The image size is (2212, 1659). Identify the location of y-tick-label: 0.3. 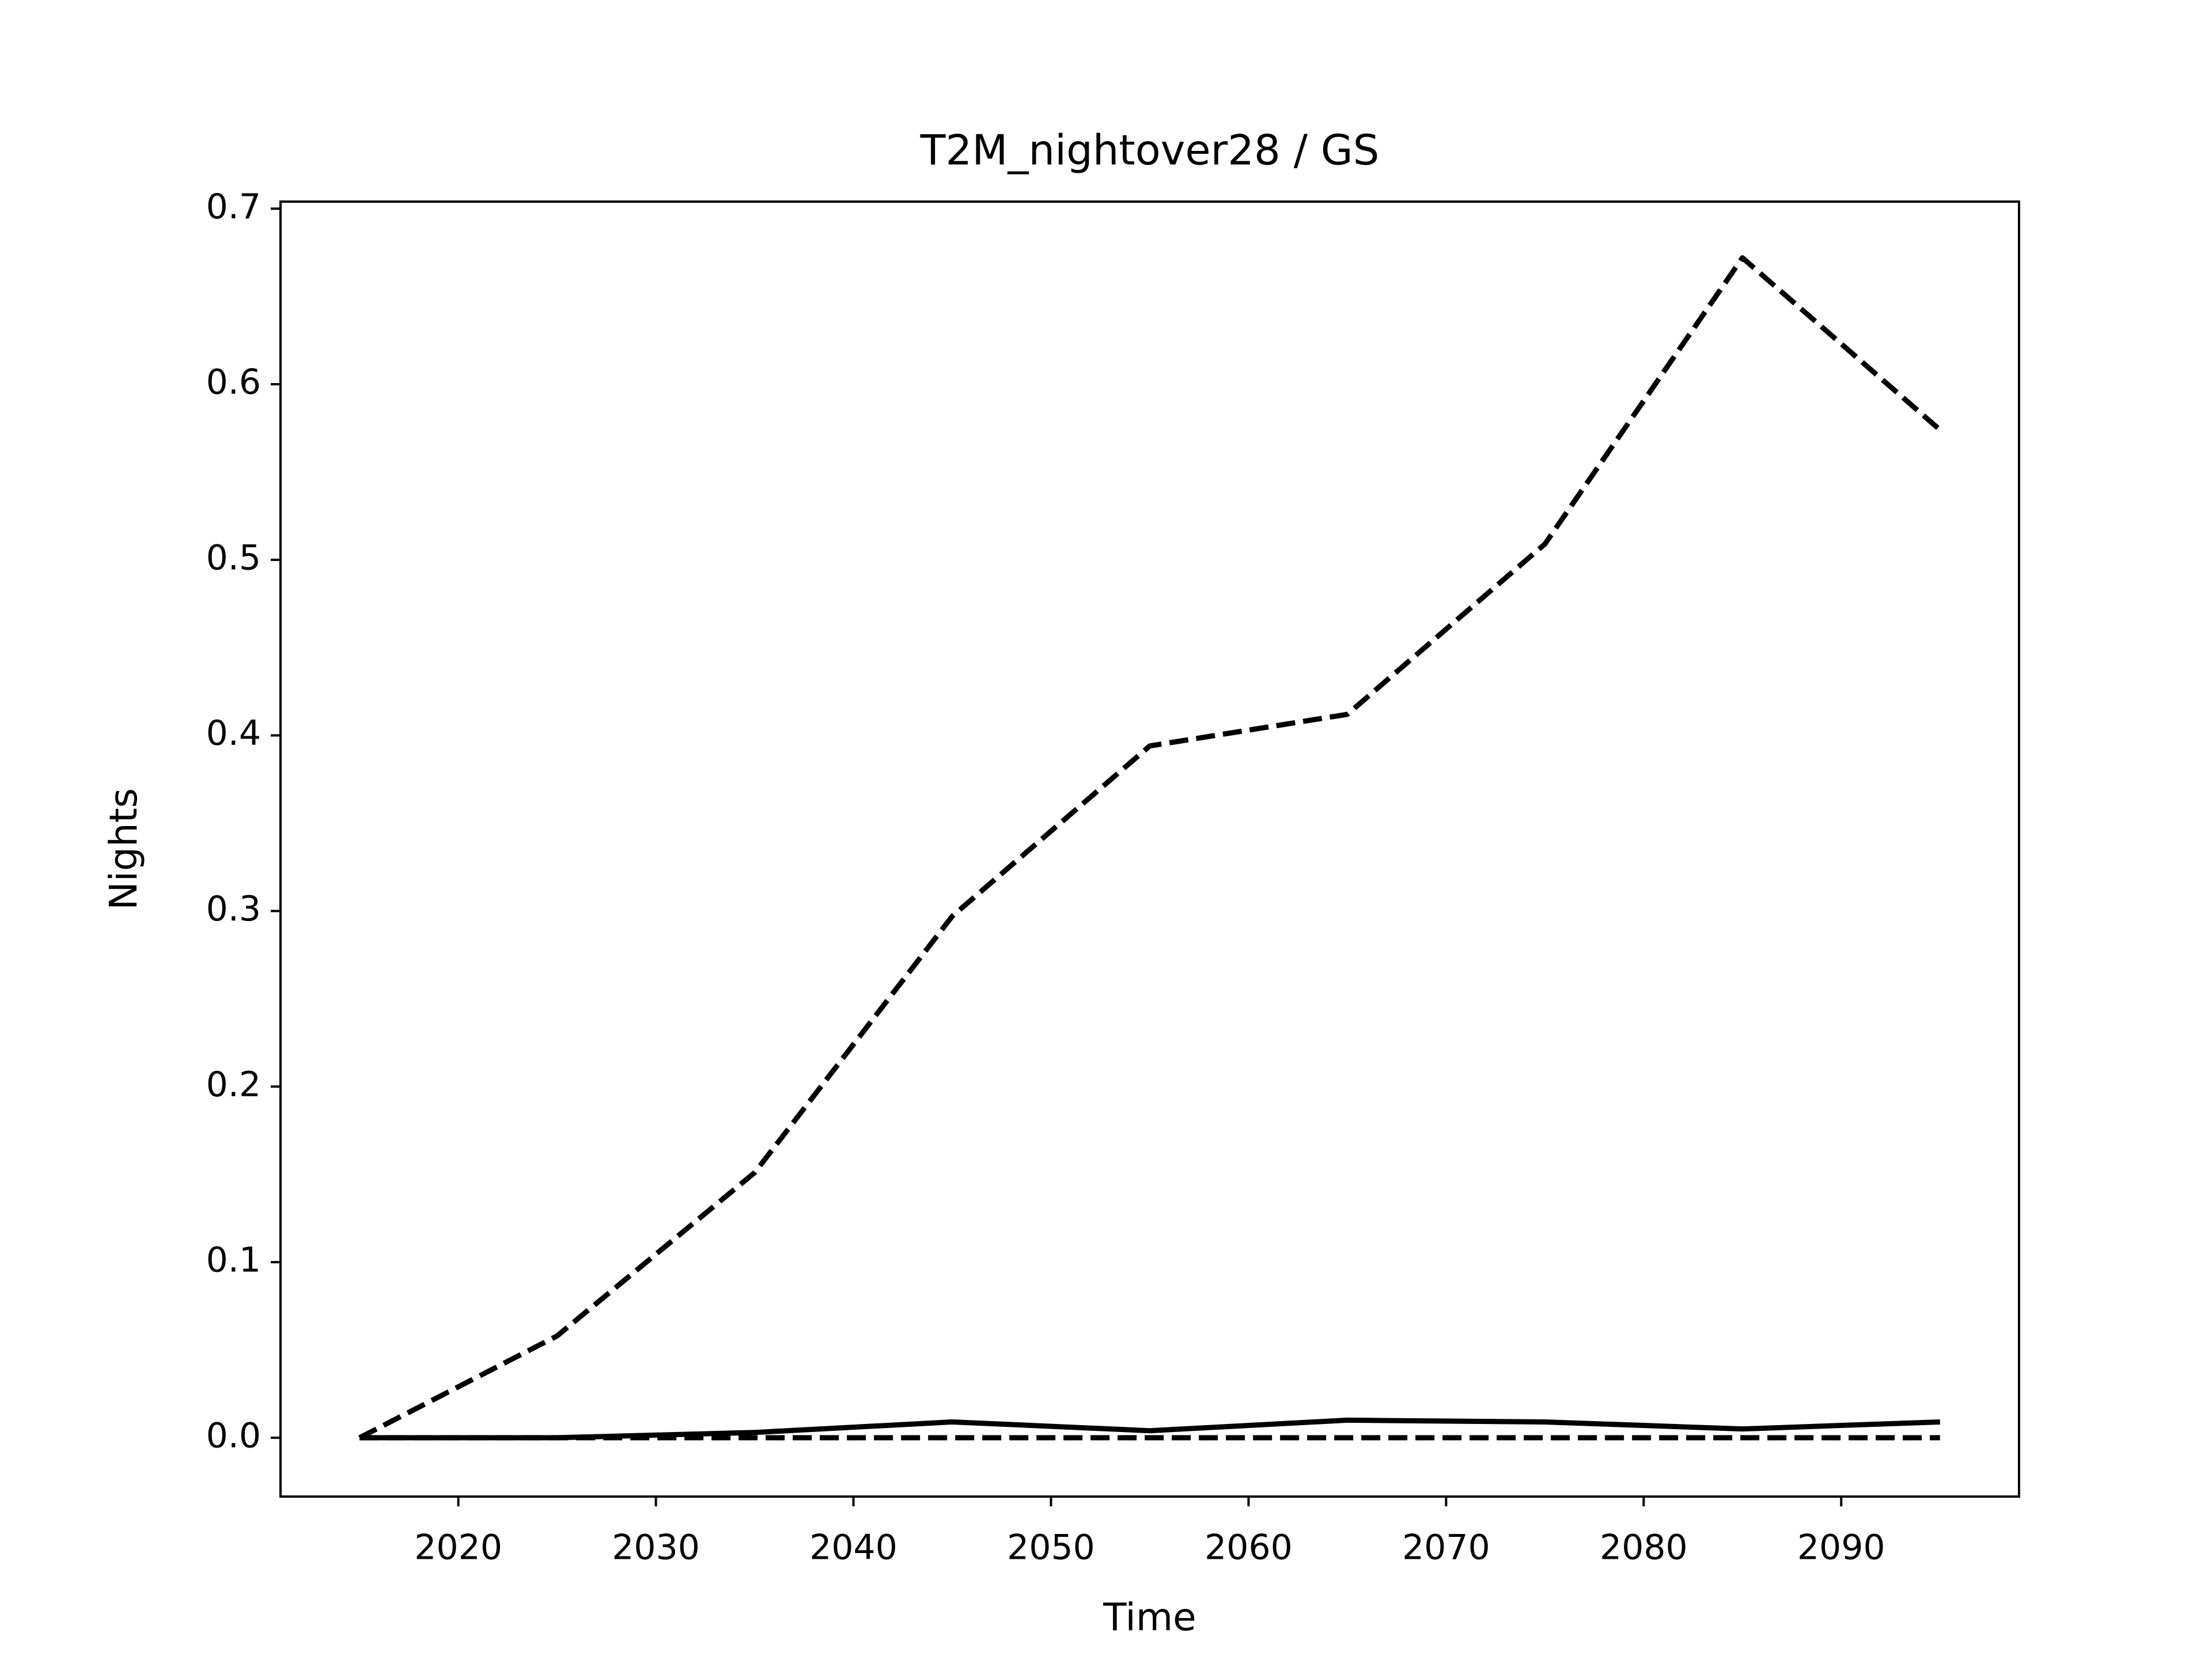
(233, 909).